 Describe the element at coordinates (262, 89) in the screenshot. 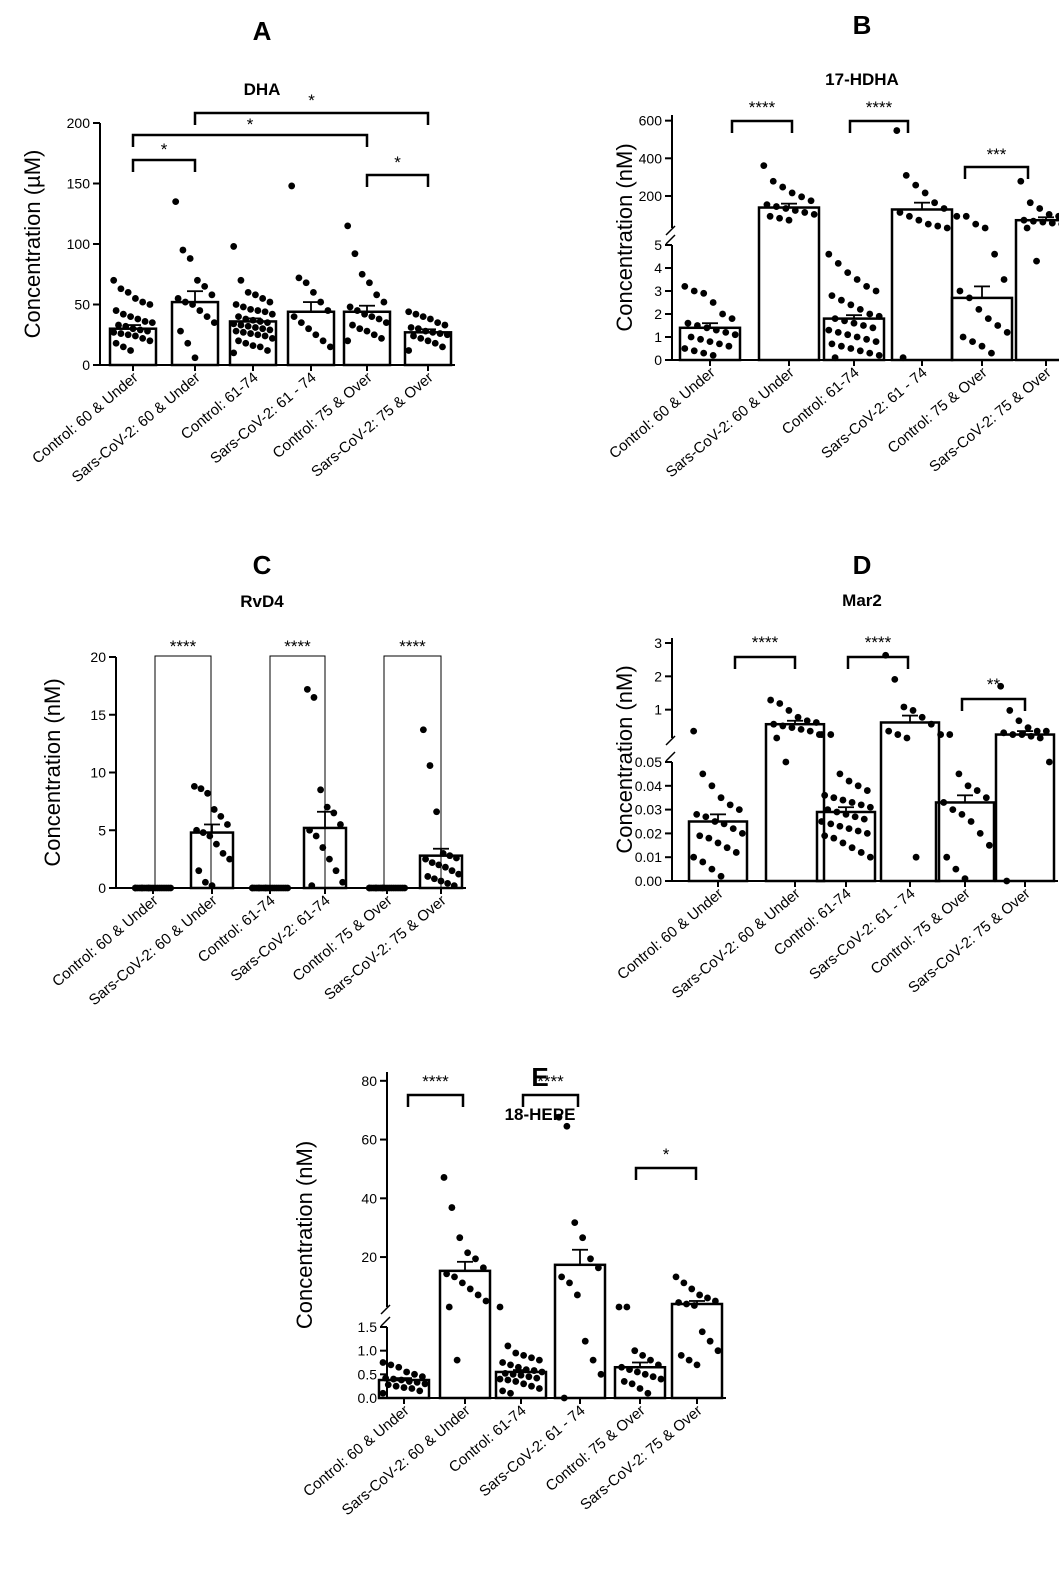

I see `panel-title: DHA` at that location.